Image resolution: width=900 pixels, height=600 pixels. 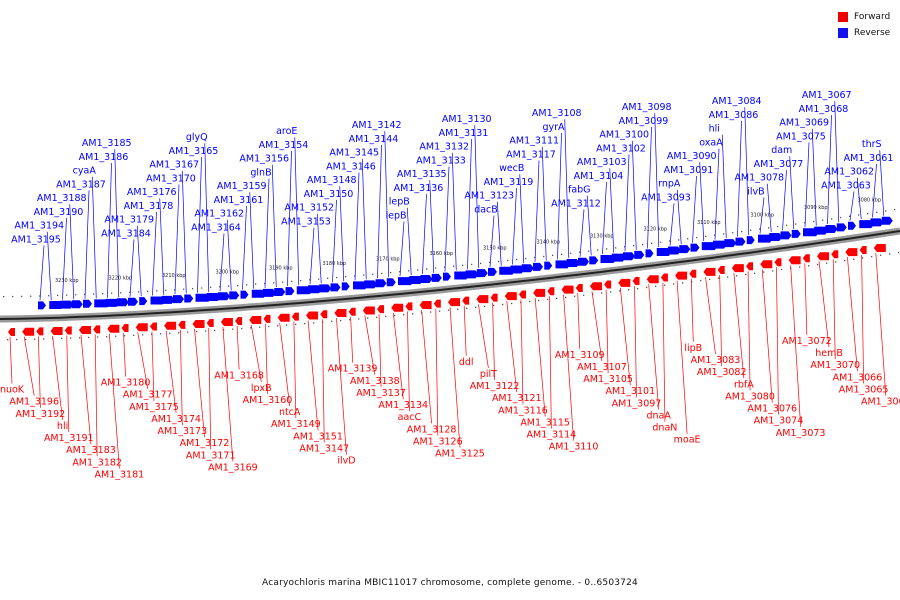 I want to click on reverse-gene-label: AM1_3136, so click(x=419, y=188).